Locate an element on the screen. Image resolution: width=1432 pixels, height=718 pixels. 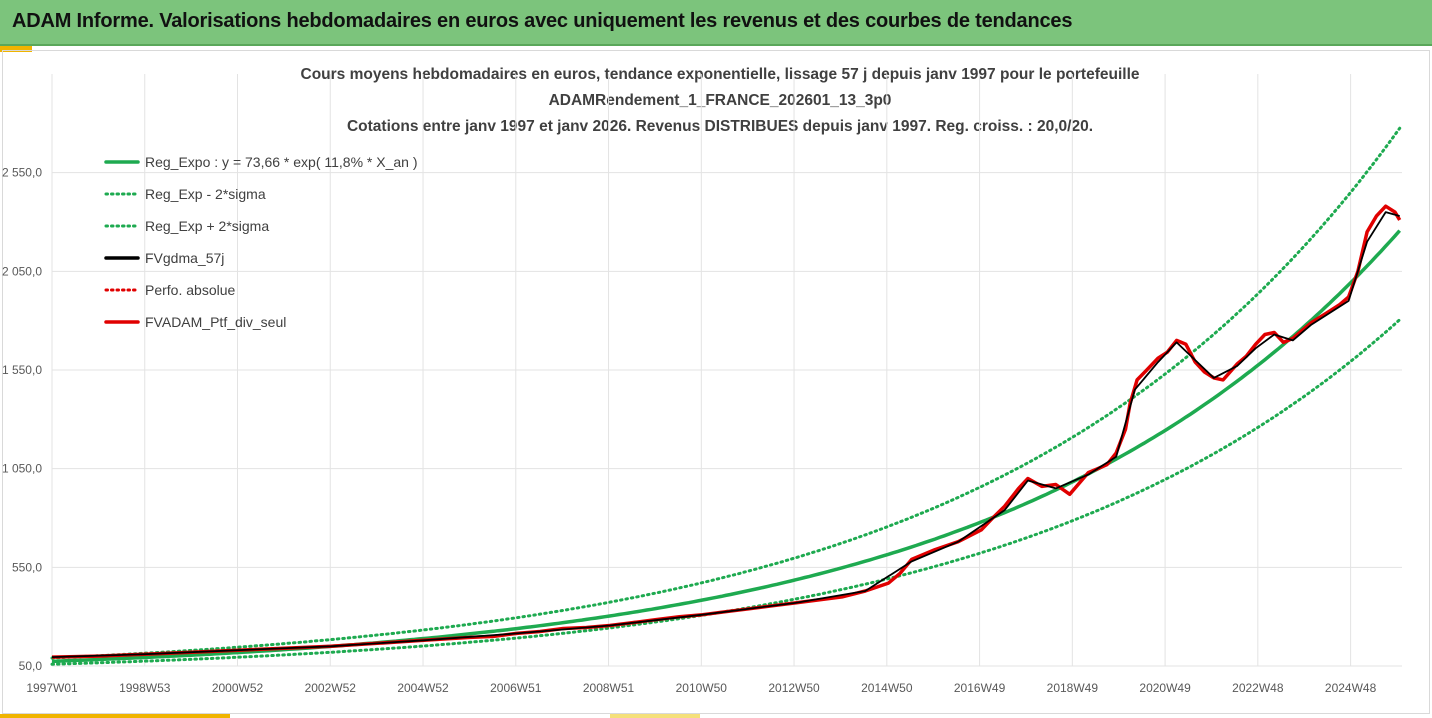
accent-bar-top is located at coordinates (16, 49).